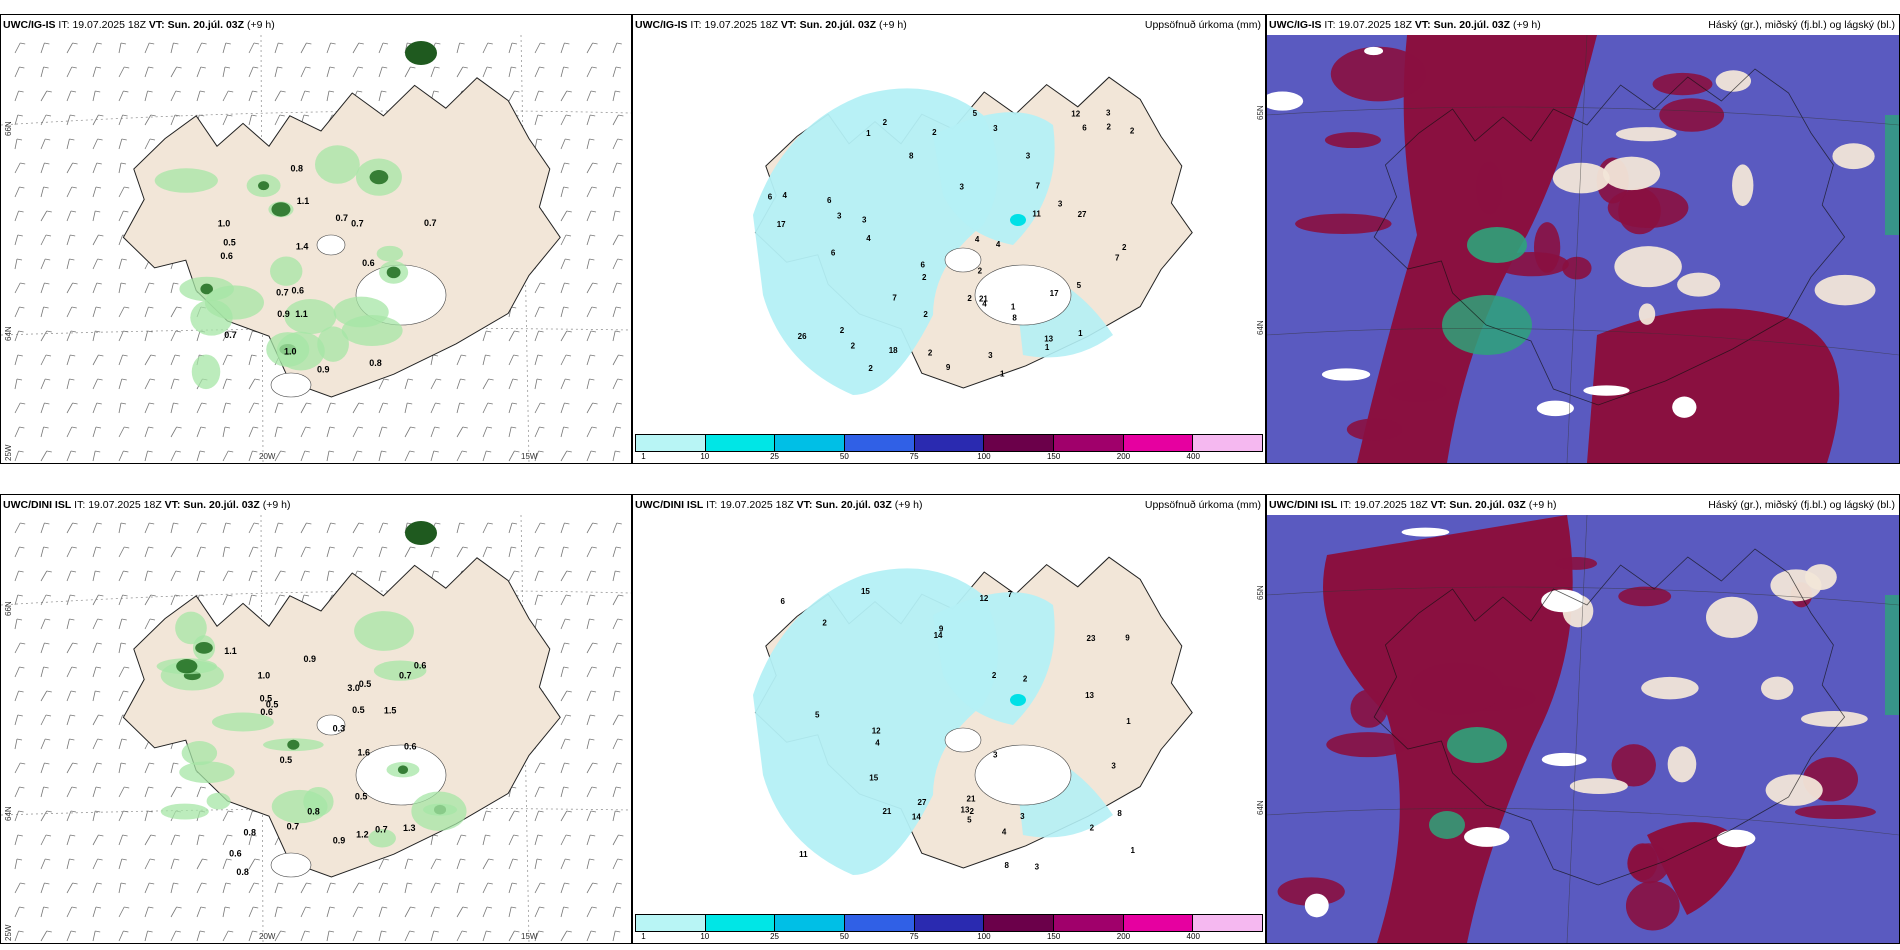  What do you see at coordinates (705, 936) in the screenshot?
I see `colorbar-tick: 10` at bounding box center [705, 936].